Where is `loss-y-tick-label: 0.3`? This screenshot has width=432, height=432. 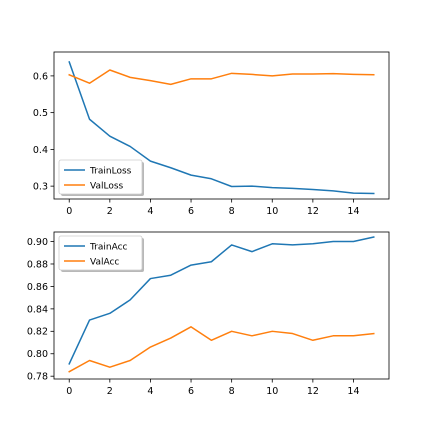
loss-y-tick-label: 0.3 is located at coordinates (40, 187).